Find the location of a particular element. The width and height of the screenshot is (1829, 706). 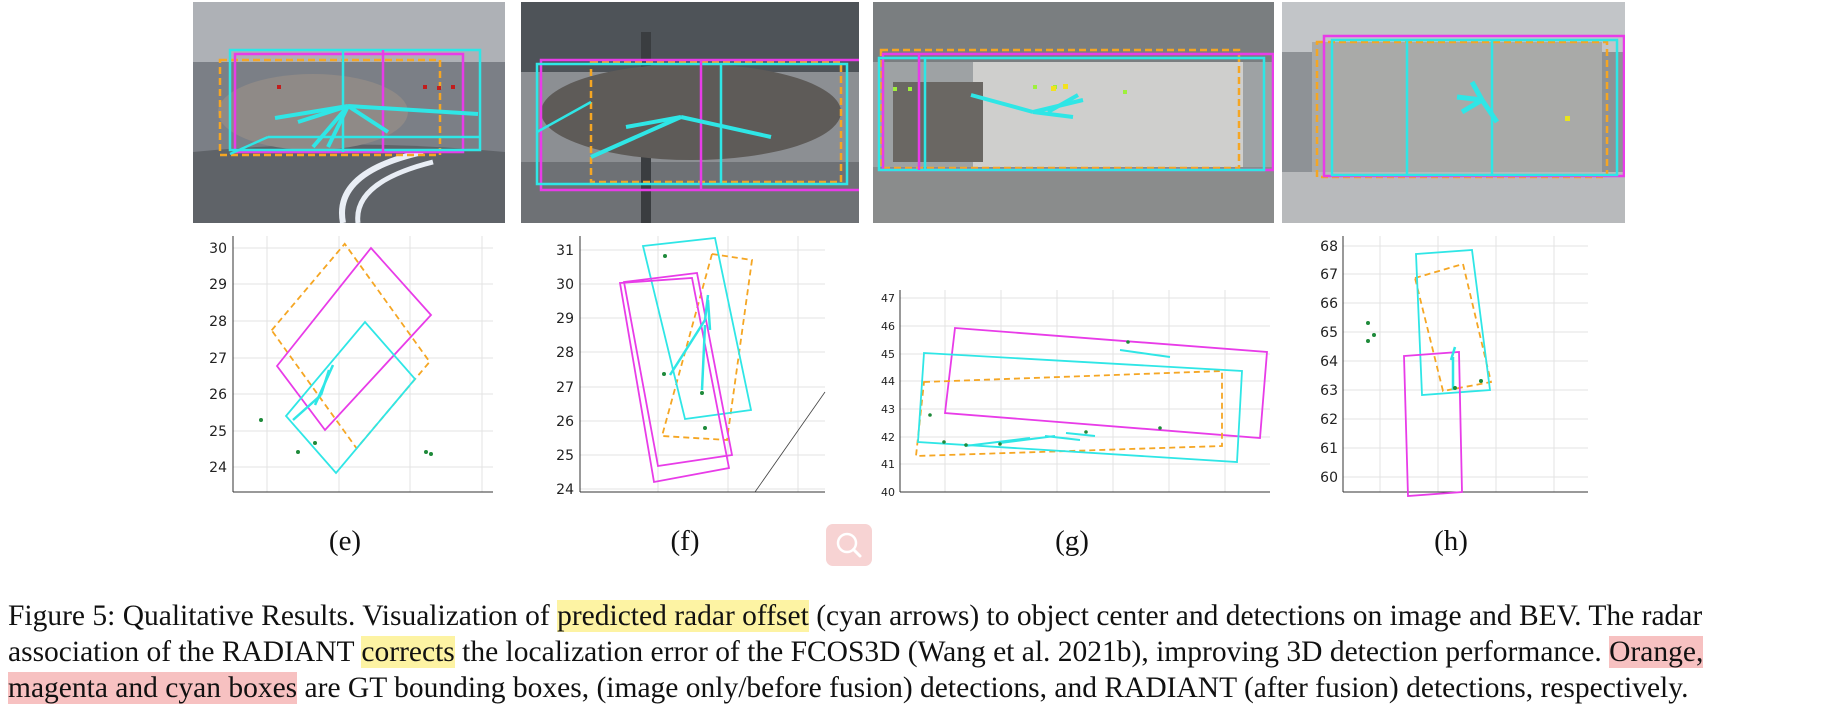

photo-panel-g is located at coordinates (1073, 112).